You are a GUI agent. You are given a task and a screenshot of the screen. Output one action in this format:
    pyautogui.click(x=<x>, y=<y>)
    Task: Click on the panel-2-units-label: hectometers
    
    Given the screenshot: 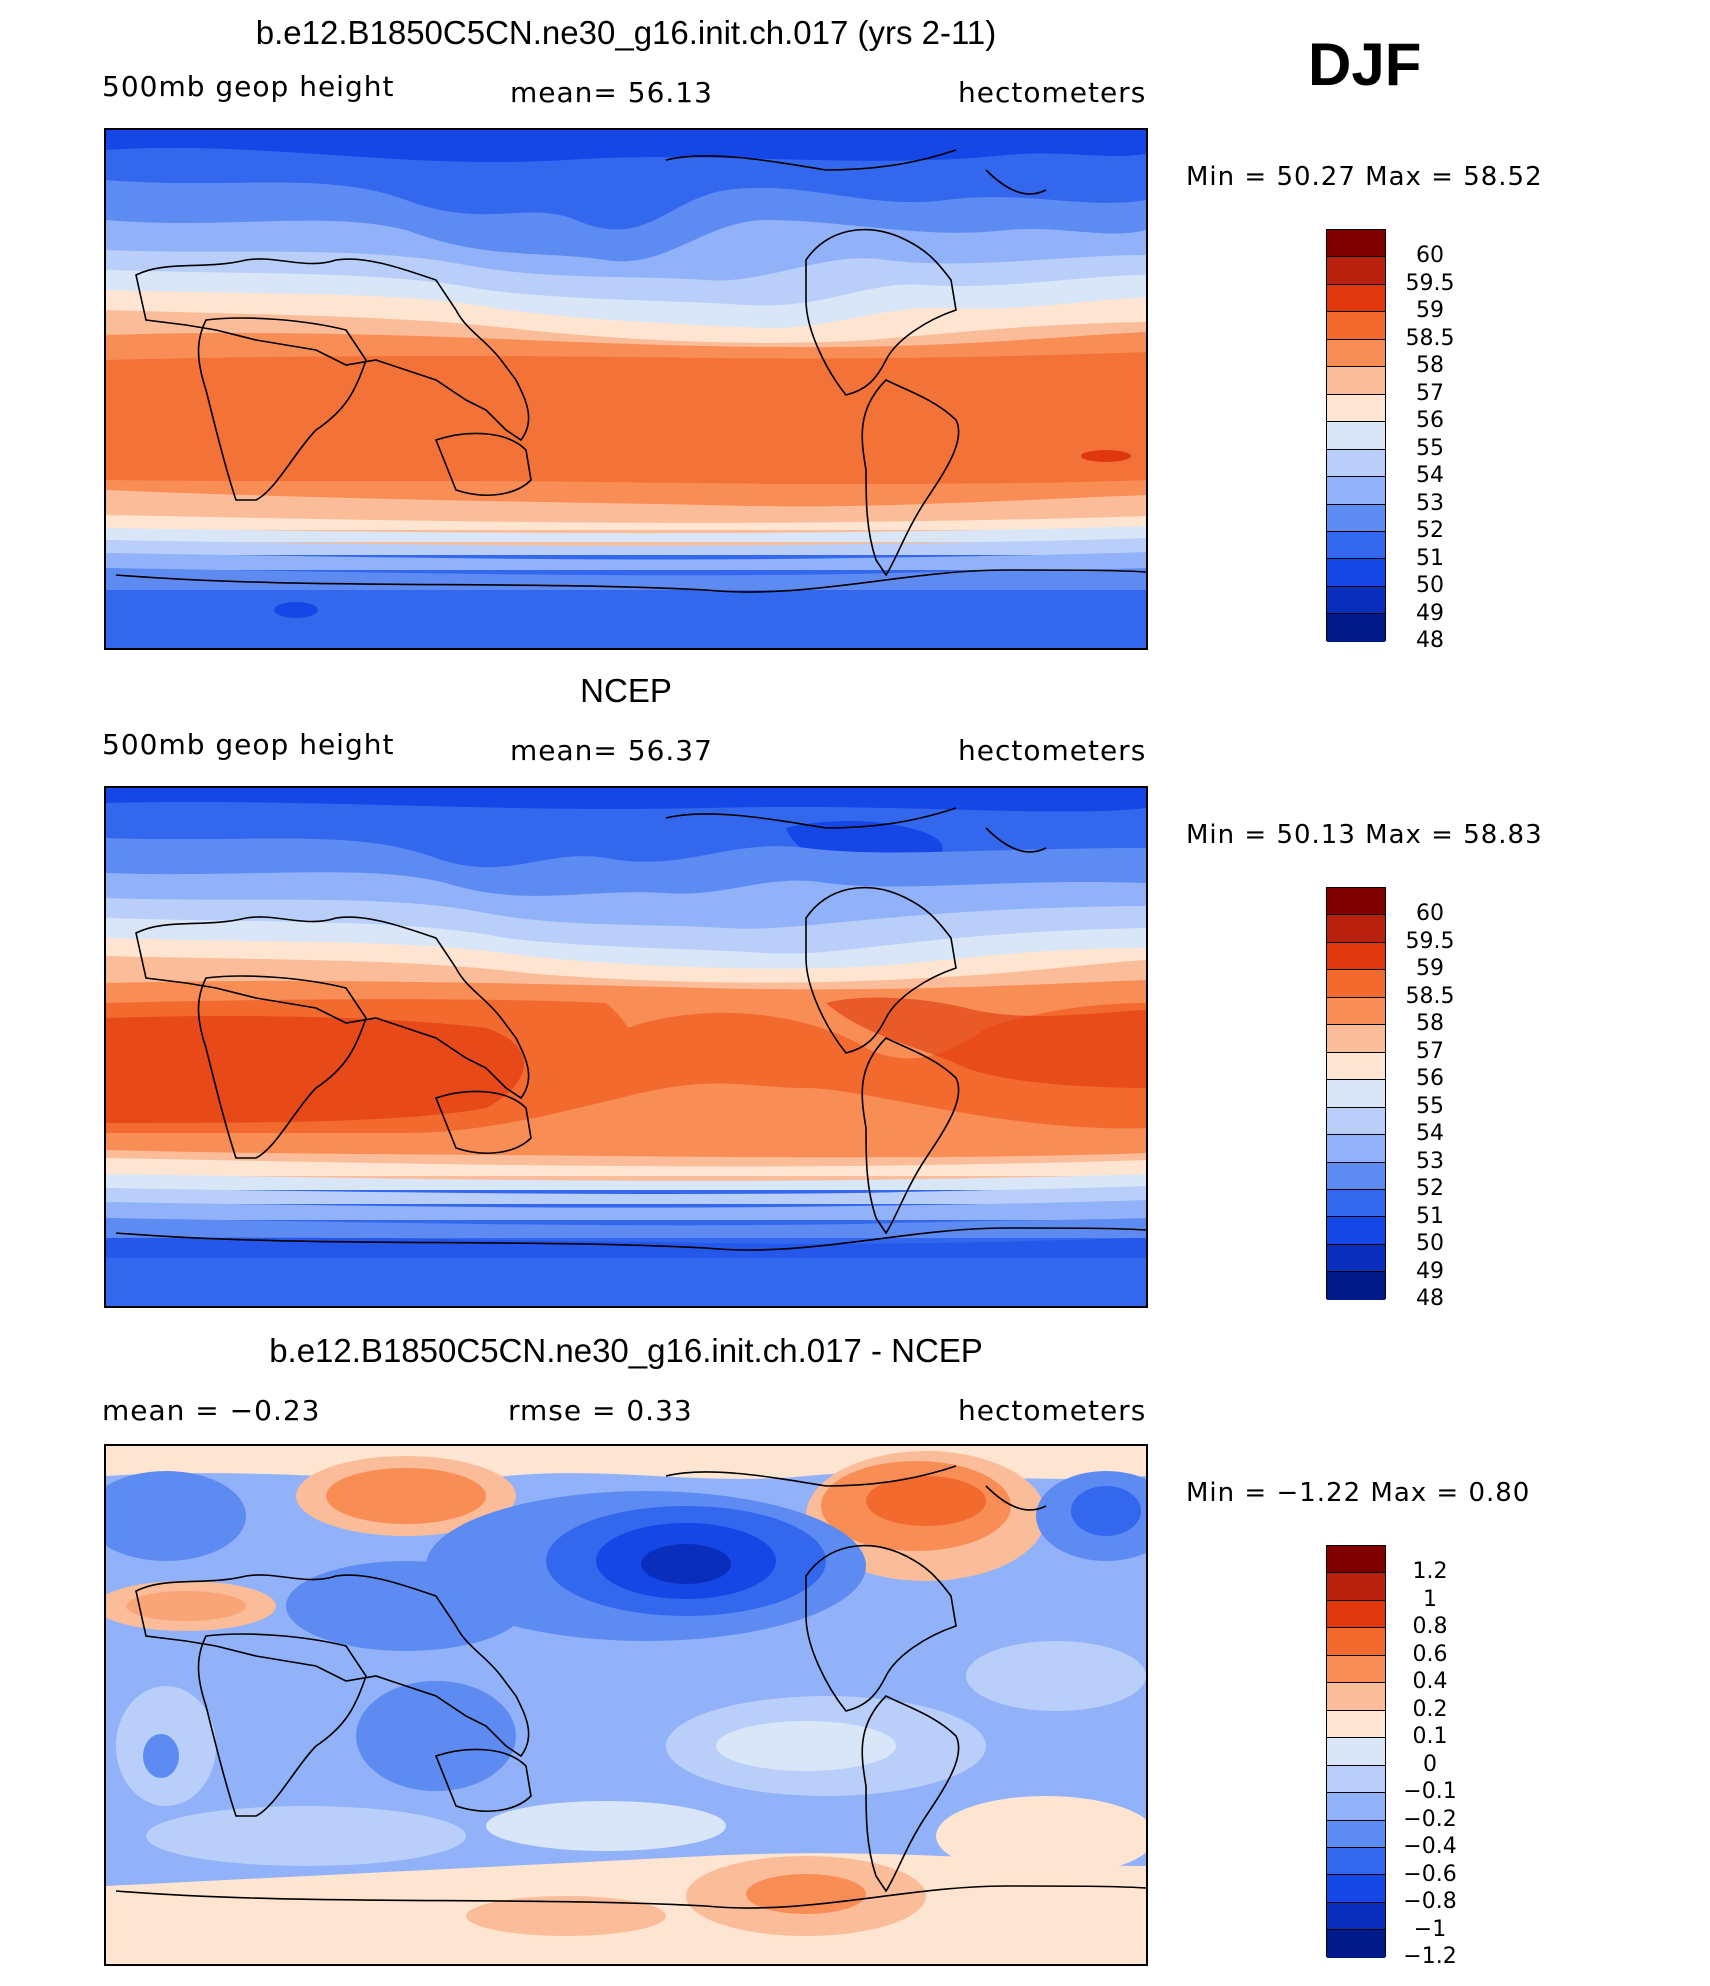 What is the action you would take?
    pyautogui.click(x=1052, y=750)
    